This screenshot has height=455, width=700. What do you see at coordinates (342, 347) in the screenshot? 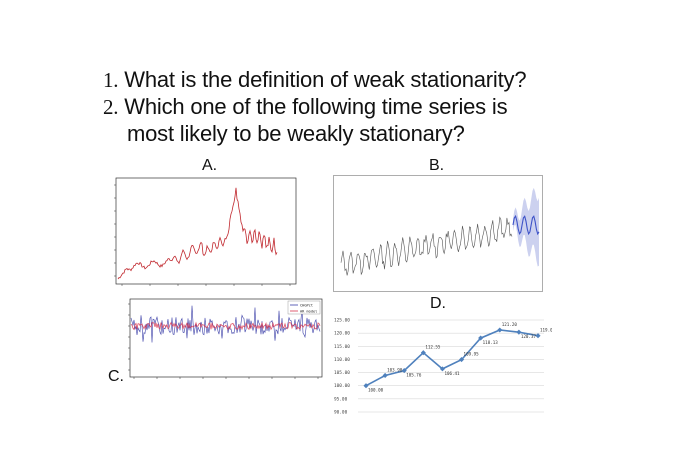
I see `chart-d-y-tick-label: 115.00` at bounding box center [342, 347].